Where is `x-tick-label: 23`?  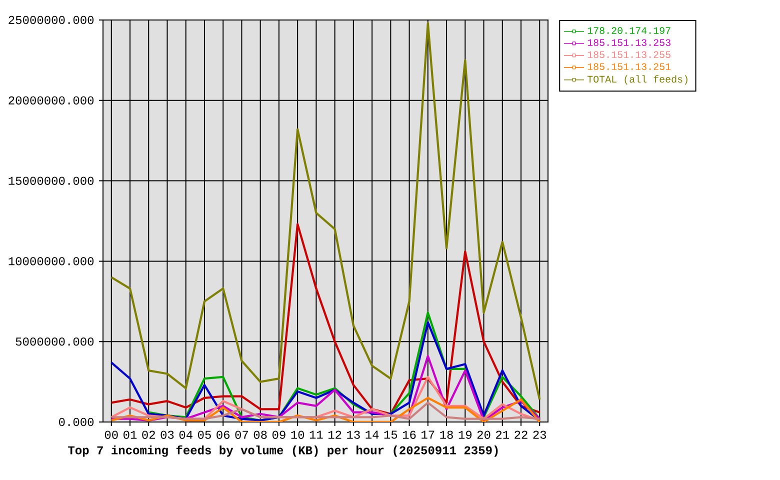
x-tick-label: 23 is located at coordinates (539, 434).